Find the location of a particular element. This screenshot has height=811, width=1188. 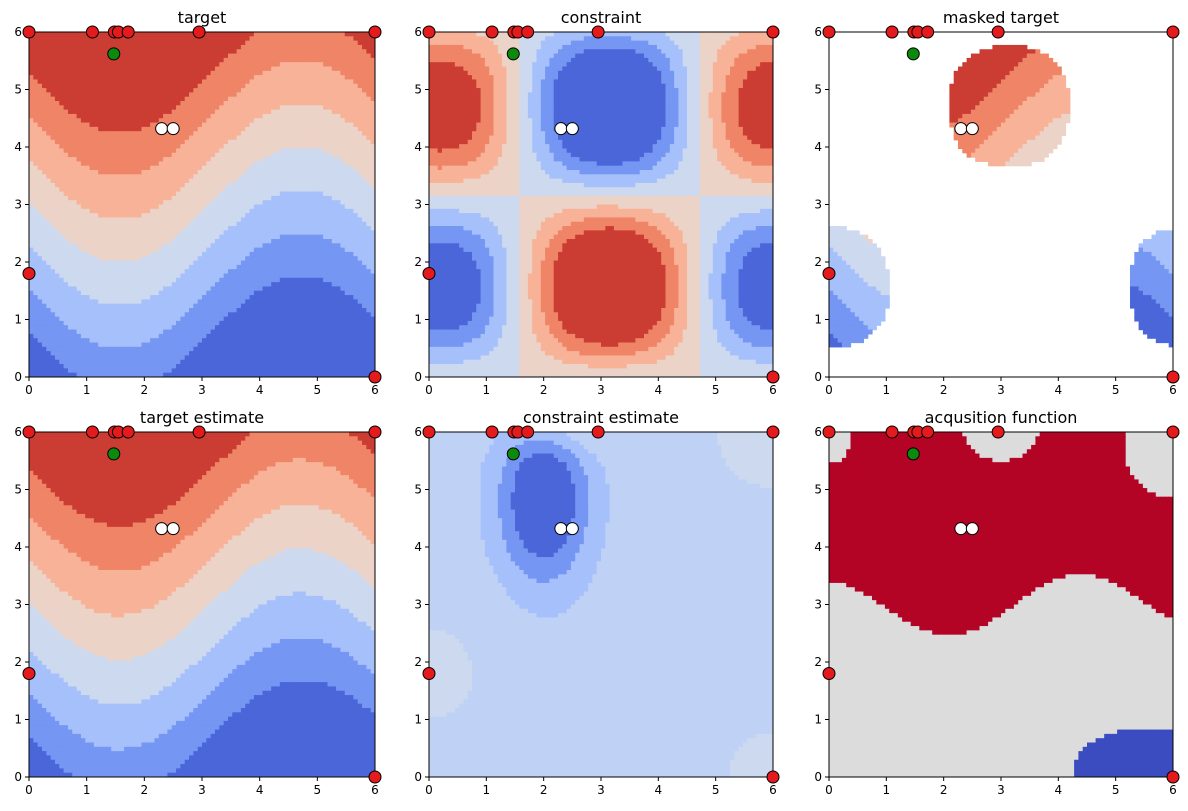

target-ytick-label: 0 is located at coordinates (18, 377).